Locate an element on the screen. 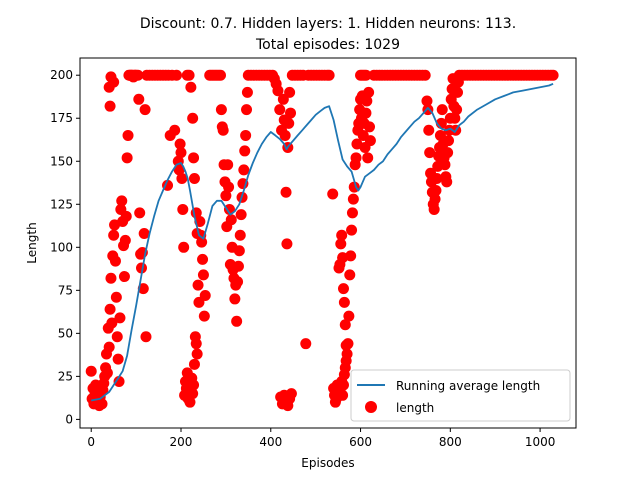  x-axis-label: Episodes is located at coordinates (327, 463).